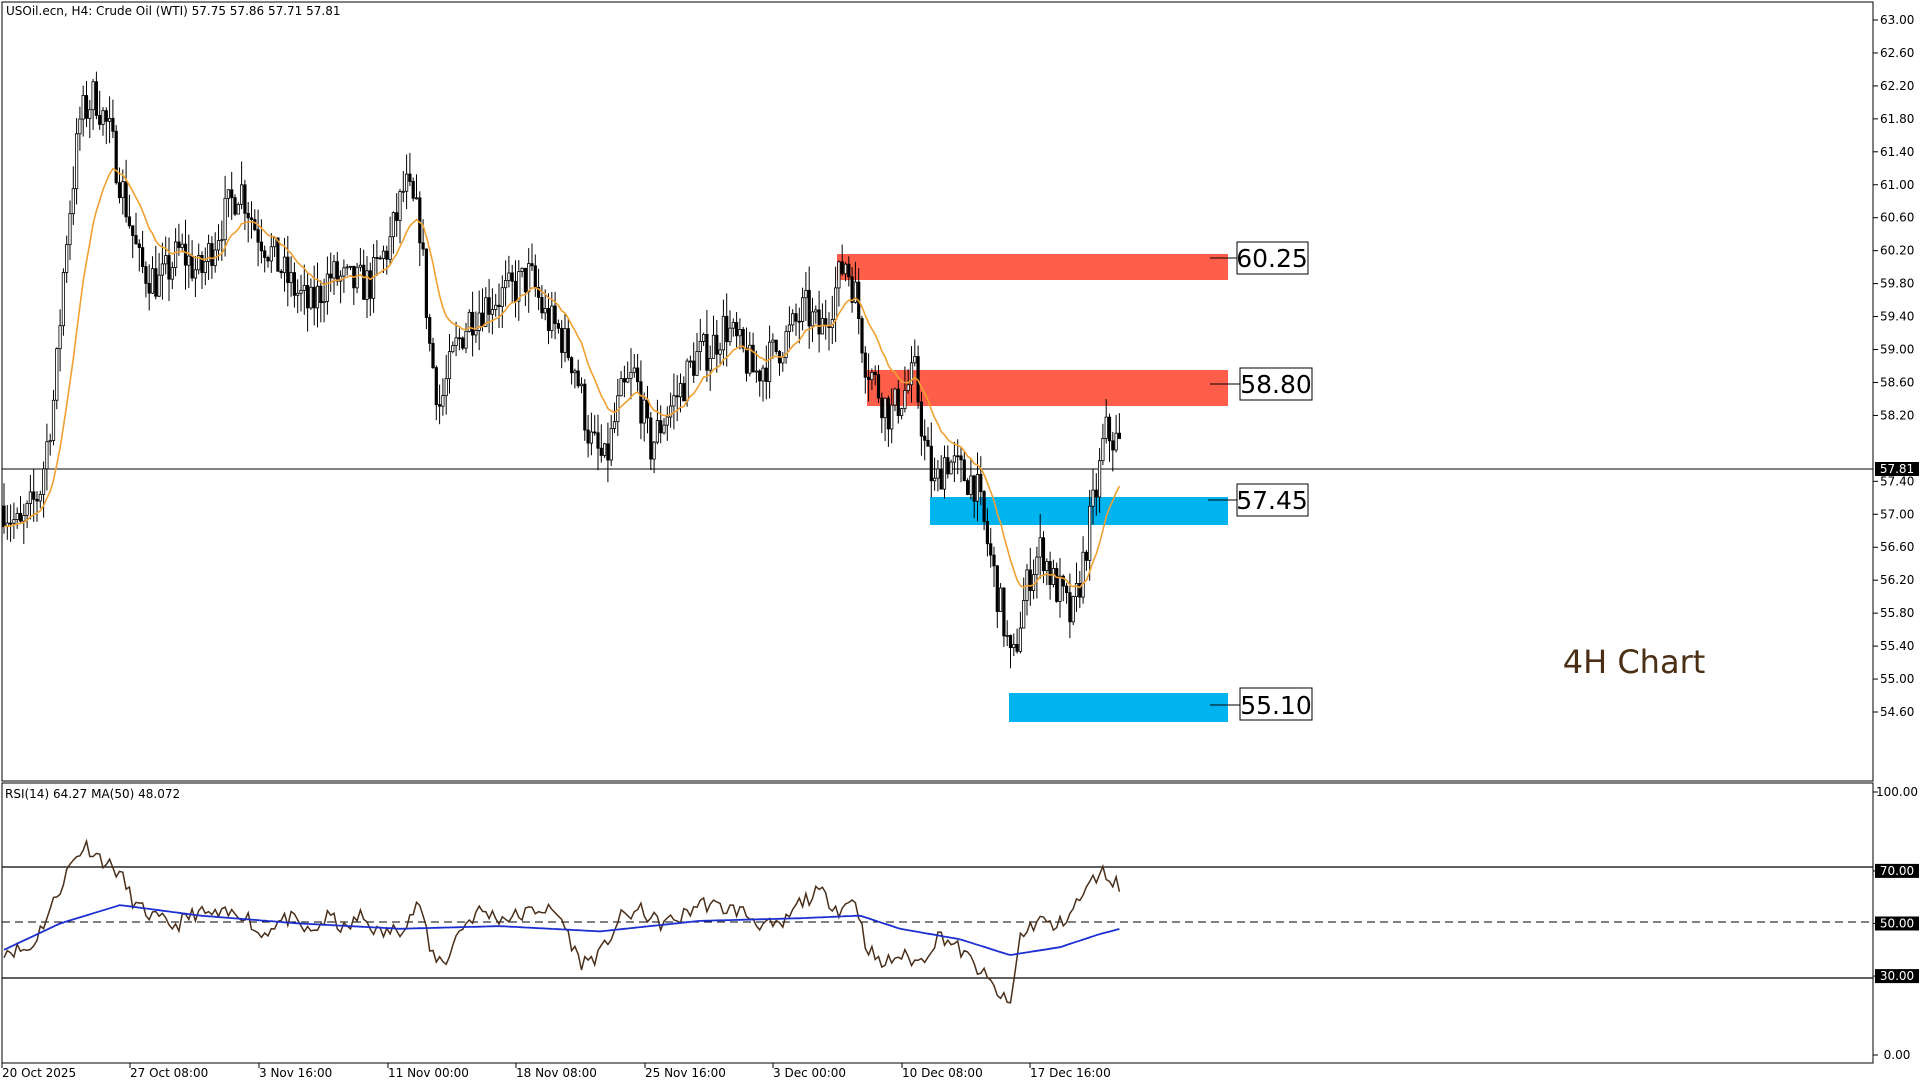  I want to click on time-tick-label: 25 Nov 16:00, so click(685, 1073).